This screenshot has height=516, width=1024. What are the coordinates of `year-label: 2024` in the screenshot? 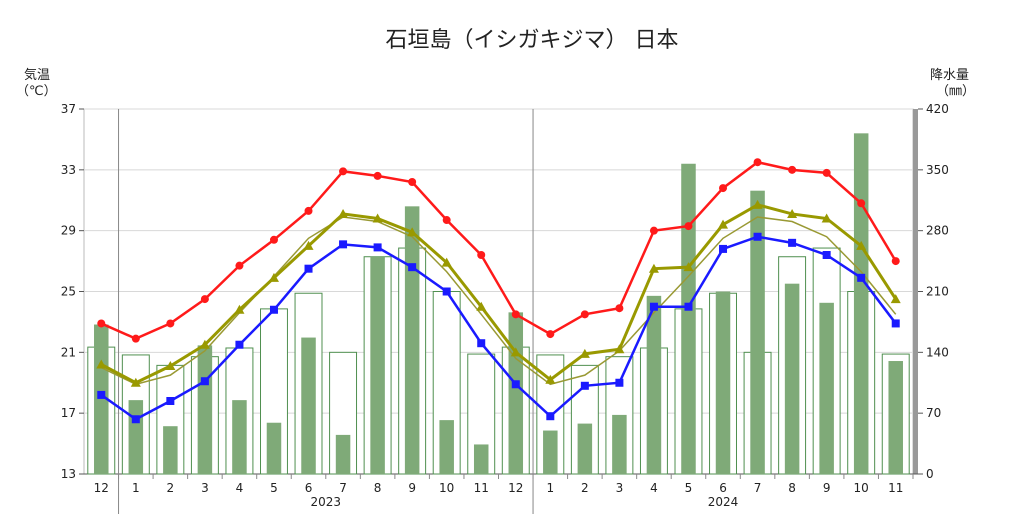 It's located at (723, 502).